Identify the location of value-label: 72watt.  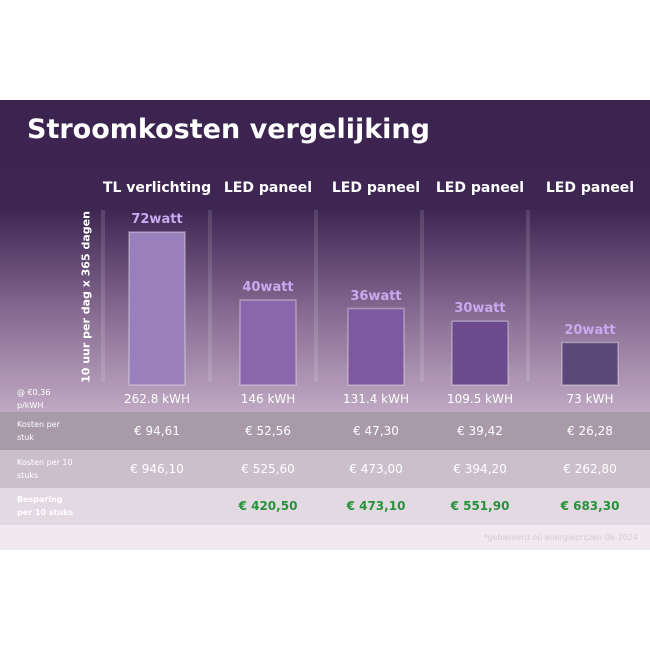
(157, 219).